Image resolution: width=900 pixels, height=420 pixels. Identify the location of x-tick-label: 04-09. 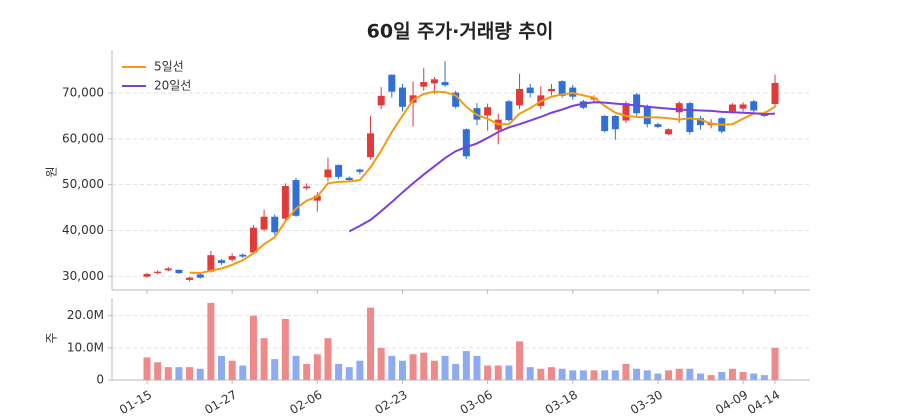
(731, 403).